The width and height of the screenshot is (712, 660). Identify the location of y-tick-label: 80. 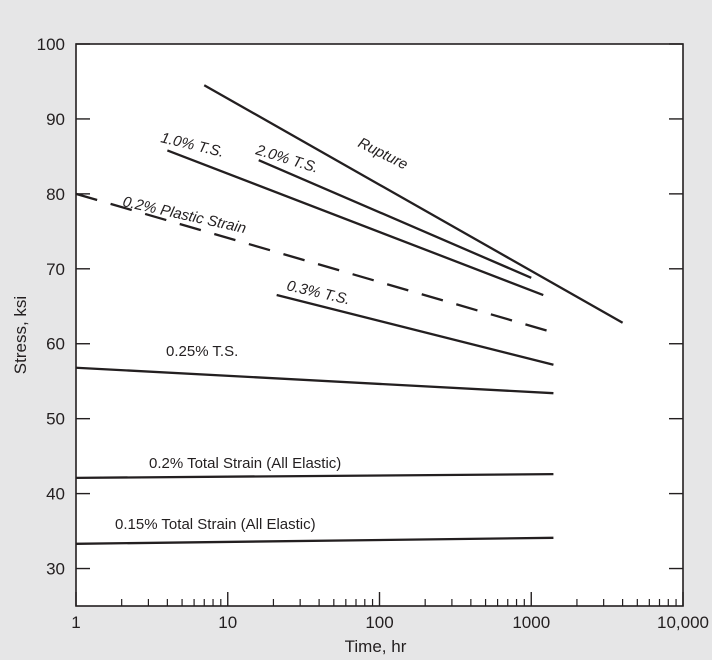
(55, 194).